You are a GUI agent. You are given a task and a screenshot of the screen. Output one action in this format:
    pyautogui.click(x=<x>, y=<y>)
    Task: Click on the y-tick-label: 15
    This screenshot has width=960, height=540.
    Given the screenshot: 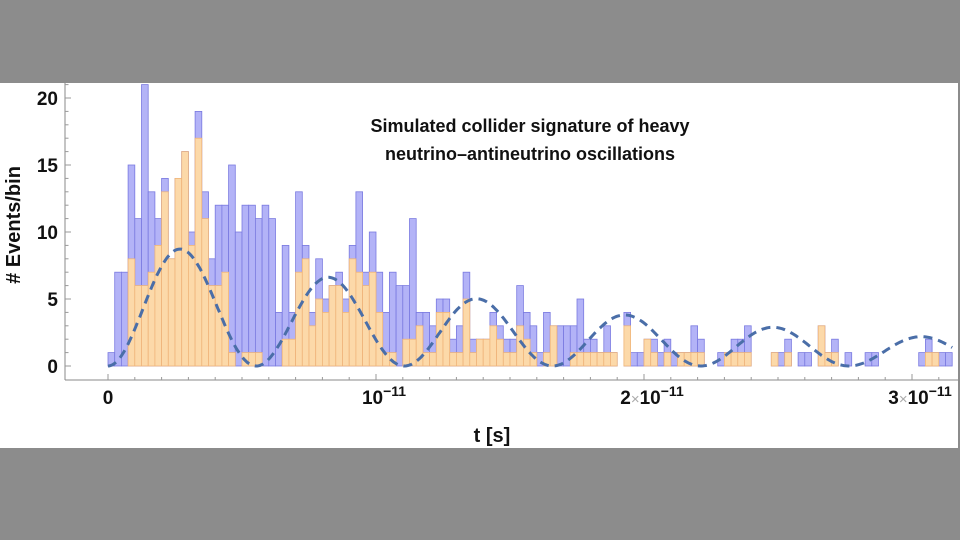 What is the action you would take?
    pyautogui.click(x=48, y=166)
    